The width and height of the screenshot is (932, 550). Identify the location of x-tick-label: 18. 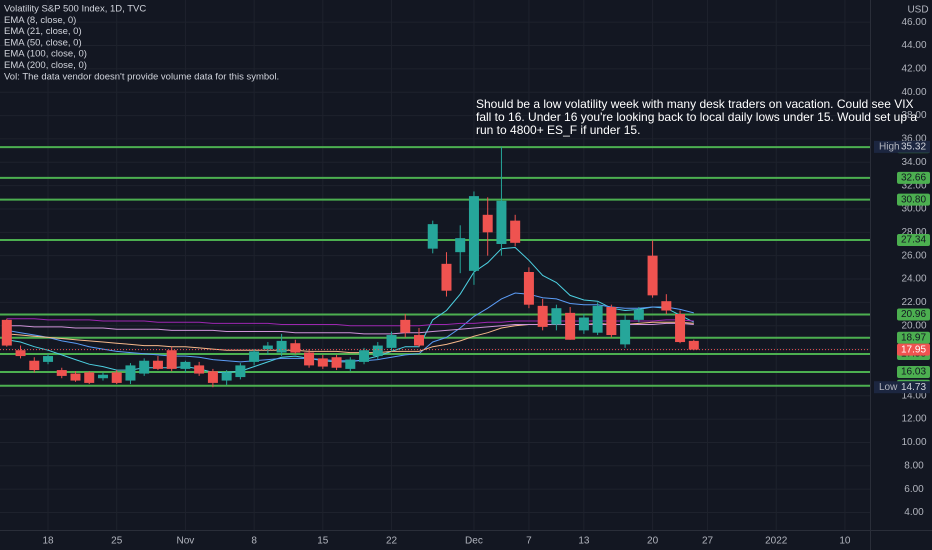
(48, 541).